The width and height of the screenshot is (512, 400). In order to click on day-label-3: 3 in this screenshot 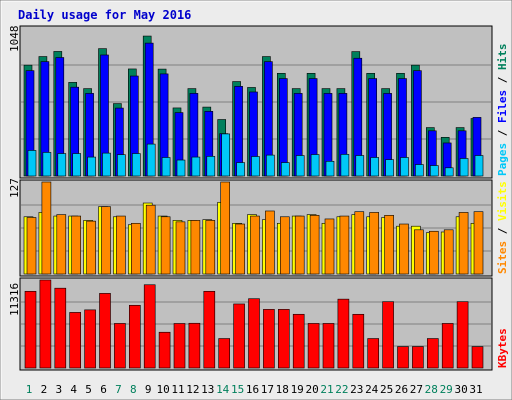, I will do `click(58, 389)`.